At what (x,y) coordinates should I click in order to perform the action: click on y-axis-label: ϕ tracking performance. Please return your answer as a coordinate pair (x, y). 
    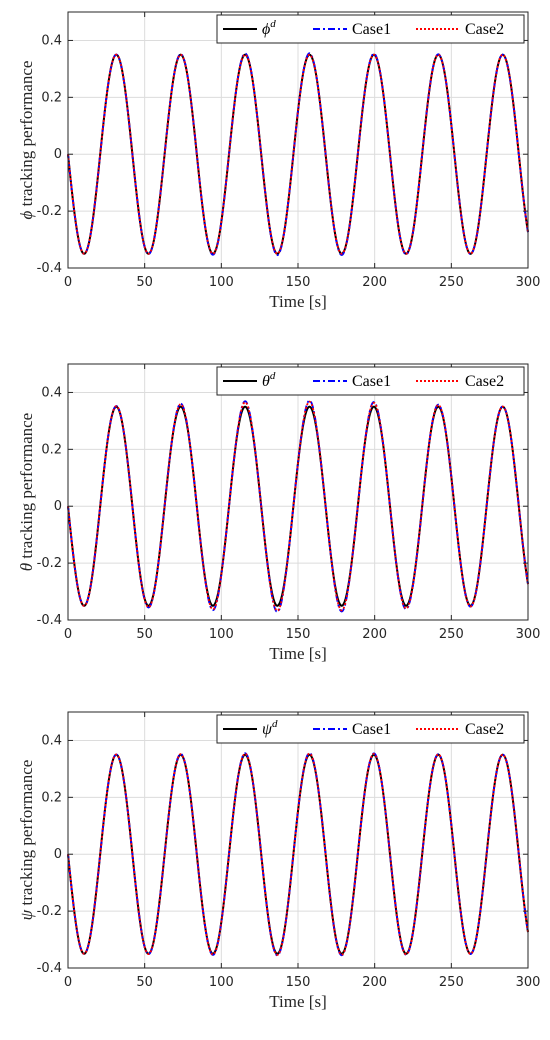
    Looking at the image, I should click on (26, 140).